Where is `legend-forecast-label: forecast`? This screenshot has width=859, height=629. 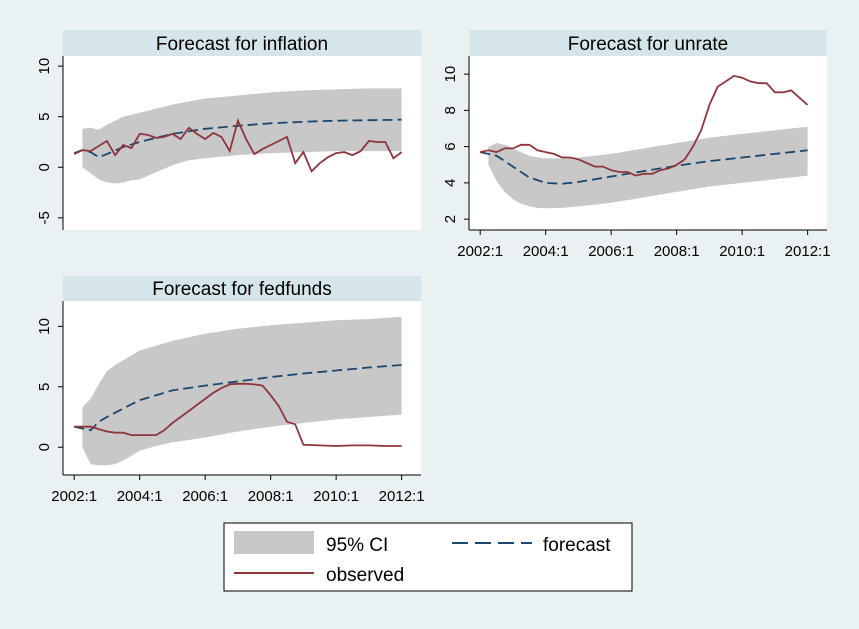 legend-forecast-label: forecast is located at coordinates (577, 545).